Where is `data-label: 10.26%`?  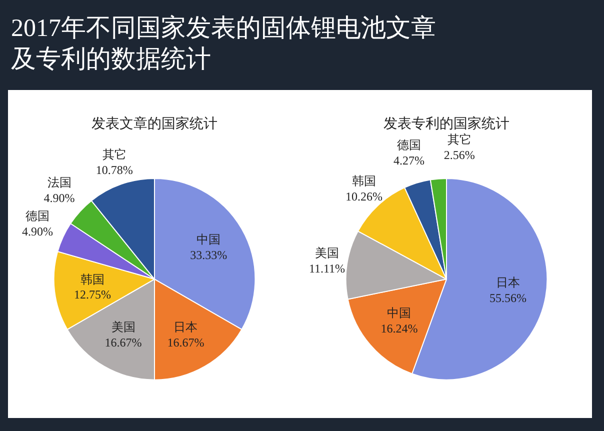 data-label: 10.26% is located at coordinates (364, 196).